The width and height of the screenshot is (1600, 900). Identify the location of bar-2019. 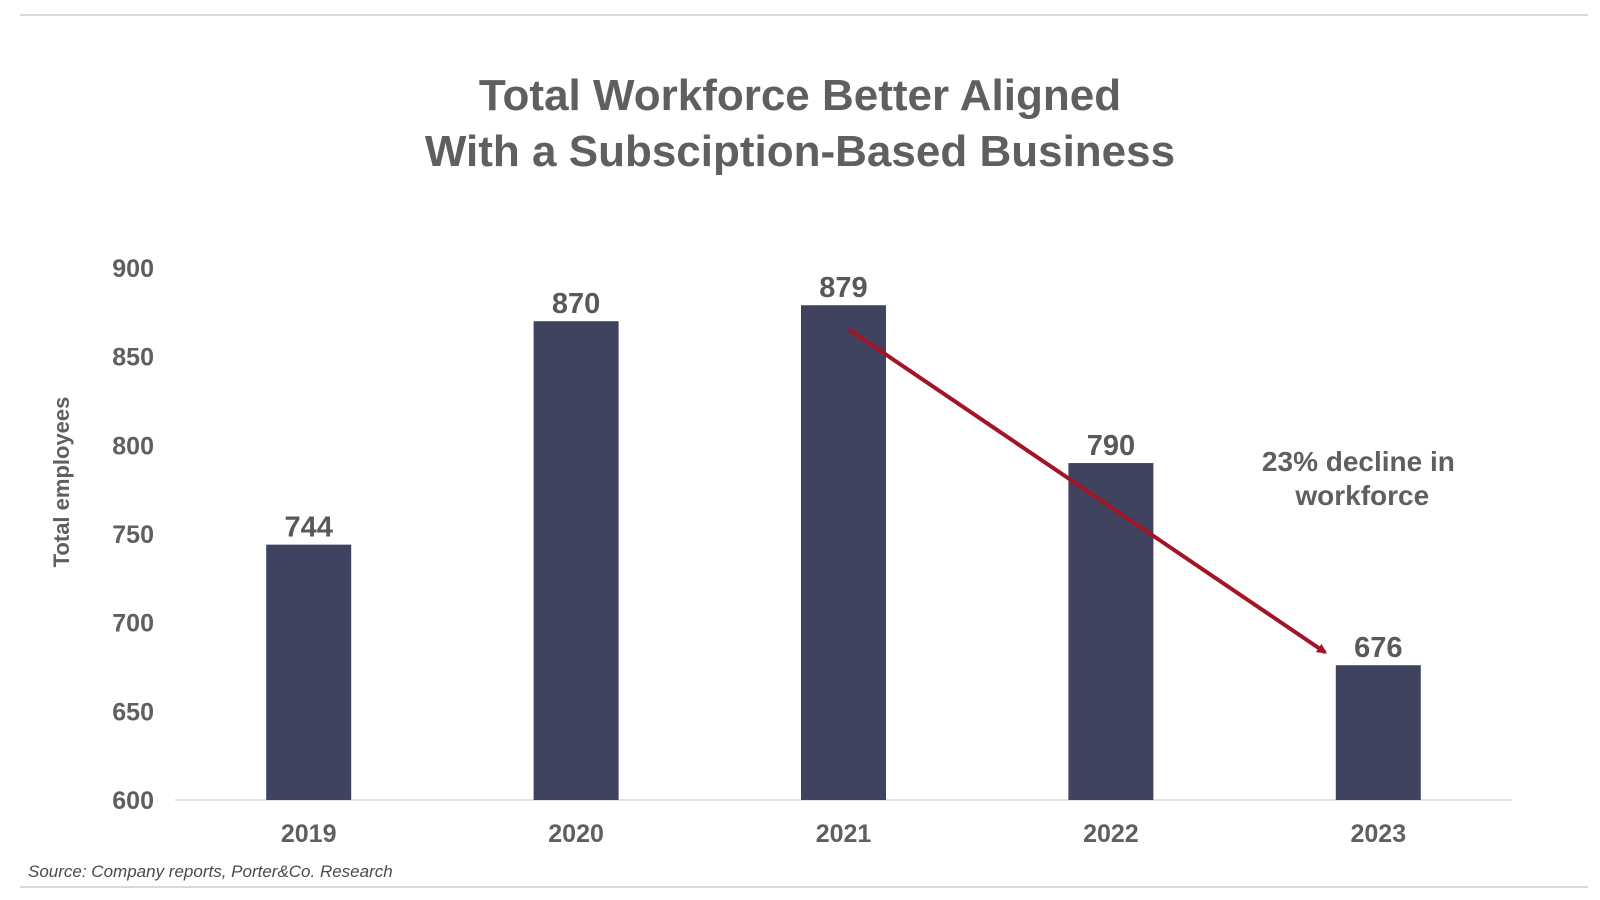
(309, 672).